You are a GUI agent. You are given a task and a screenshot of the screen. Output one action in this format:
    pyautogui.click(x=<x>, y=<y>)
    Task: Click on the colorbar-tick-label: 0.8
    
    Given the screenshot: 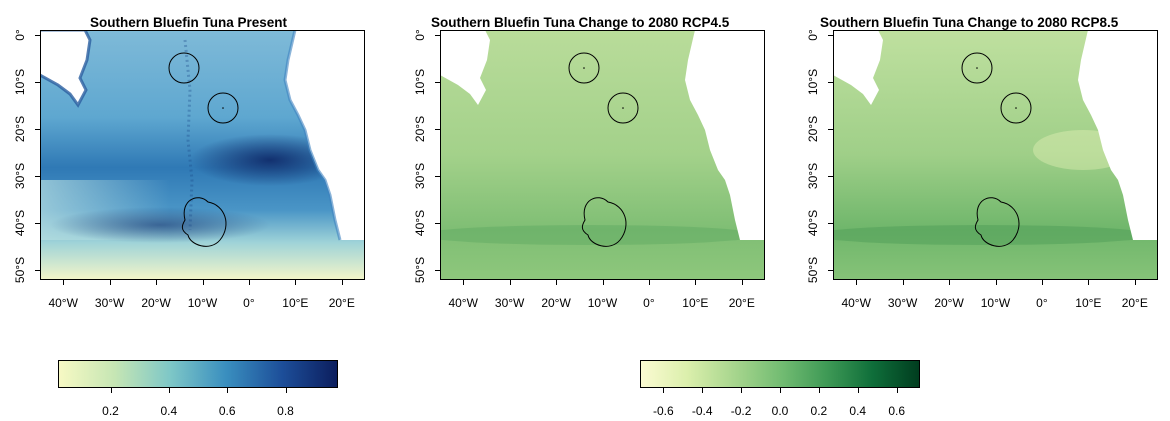 What is the action you would take?
    pyautogui.click(x=285, y=411)
    